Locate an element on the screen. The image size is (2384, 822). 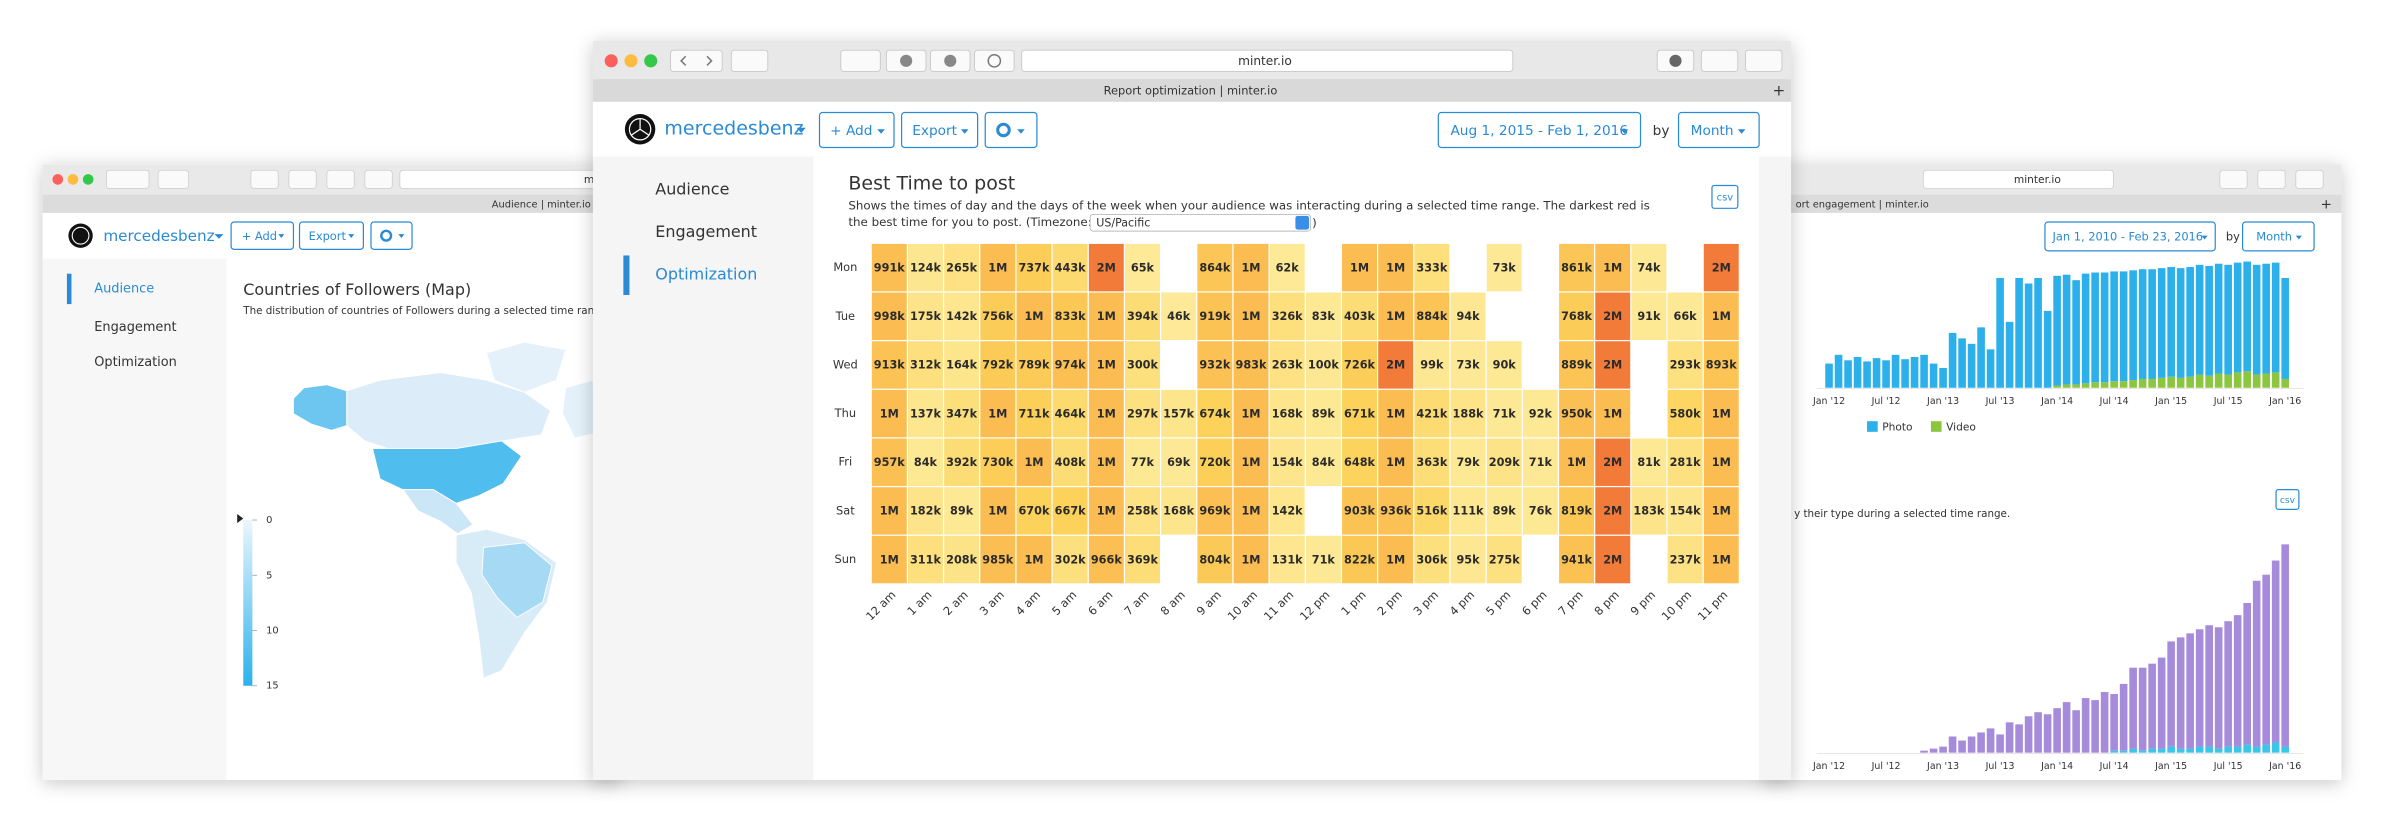
x-tick-label: Jan '13 is located at coordinates (1942, 766).